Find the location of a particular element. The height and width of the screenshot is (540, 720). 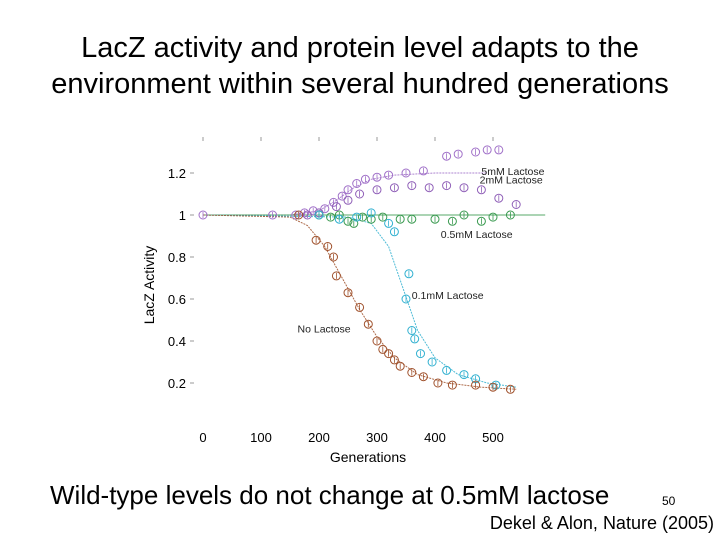

citation: Dekel & Alon, Nature (2005) is located at coordinates (601, 523).